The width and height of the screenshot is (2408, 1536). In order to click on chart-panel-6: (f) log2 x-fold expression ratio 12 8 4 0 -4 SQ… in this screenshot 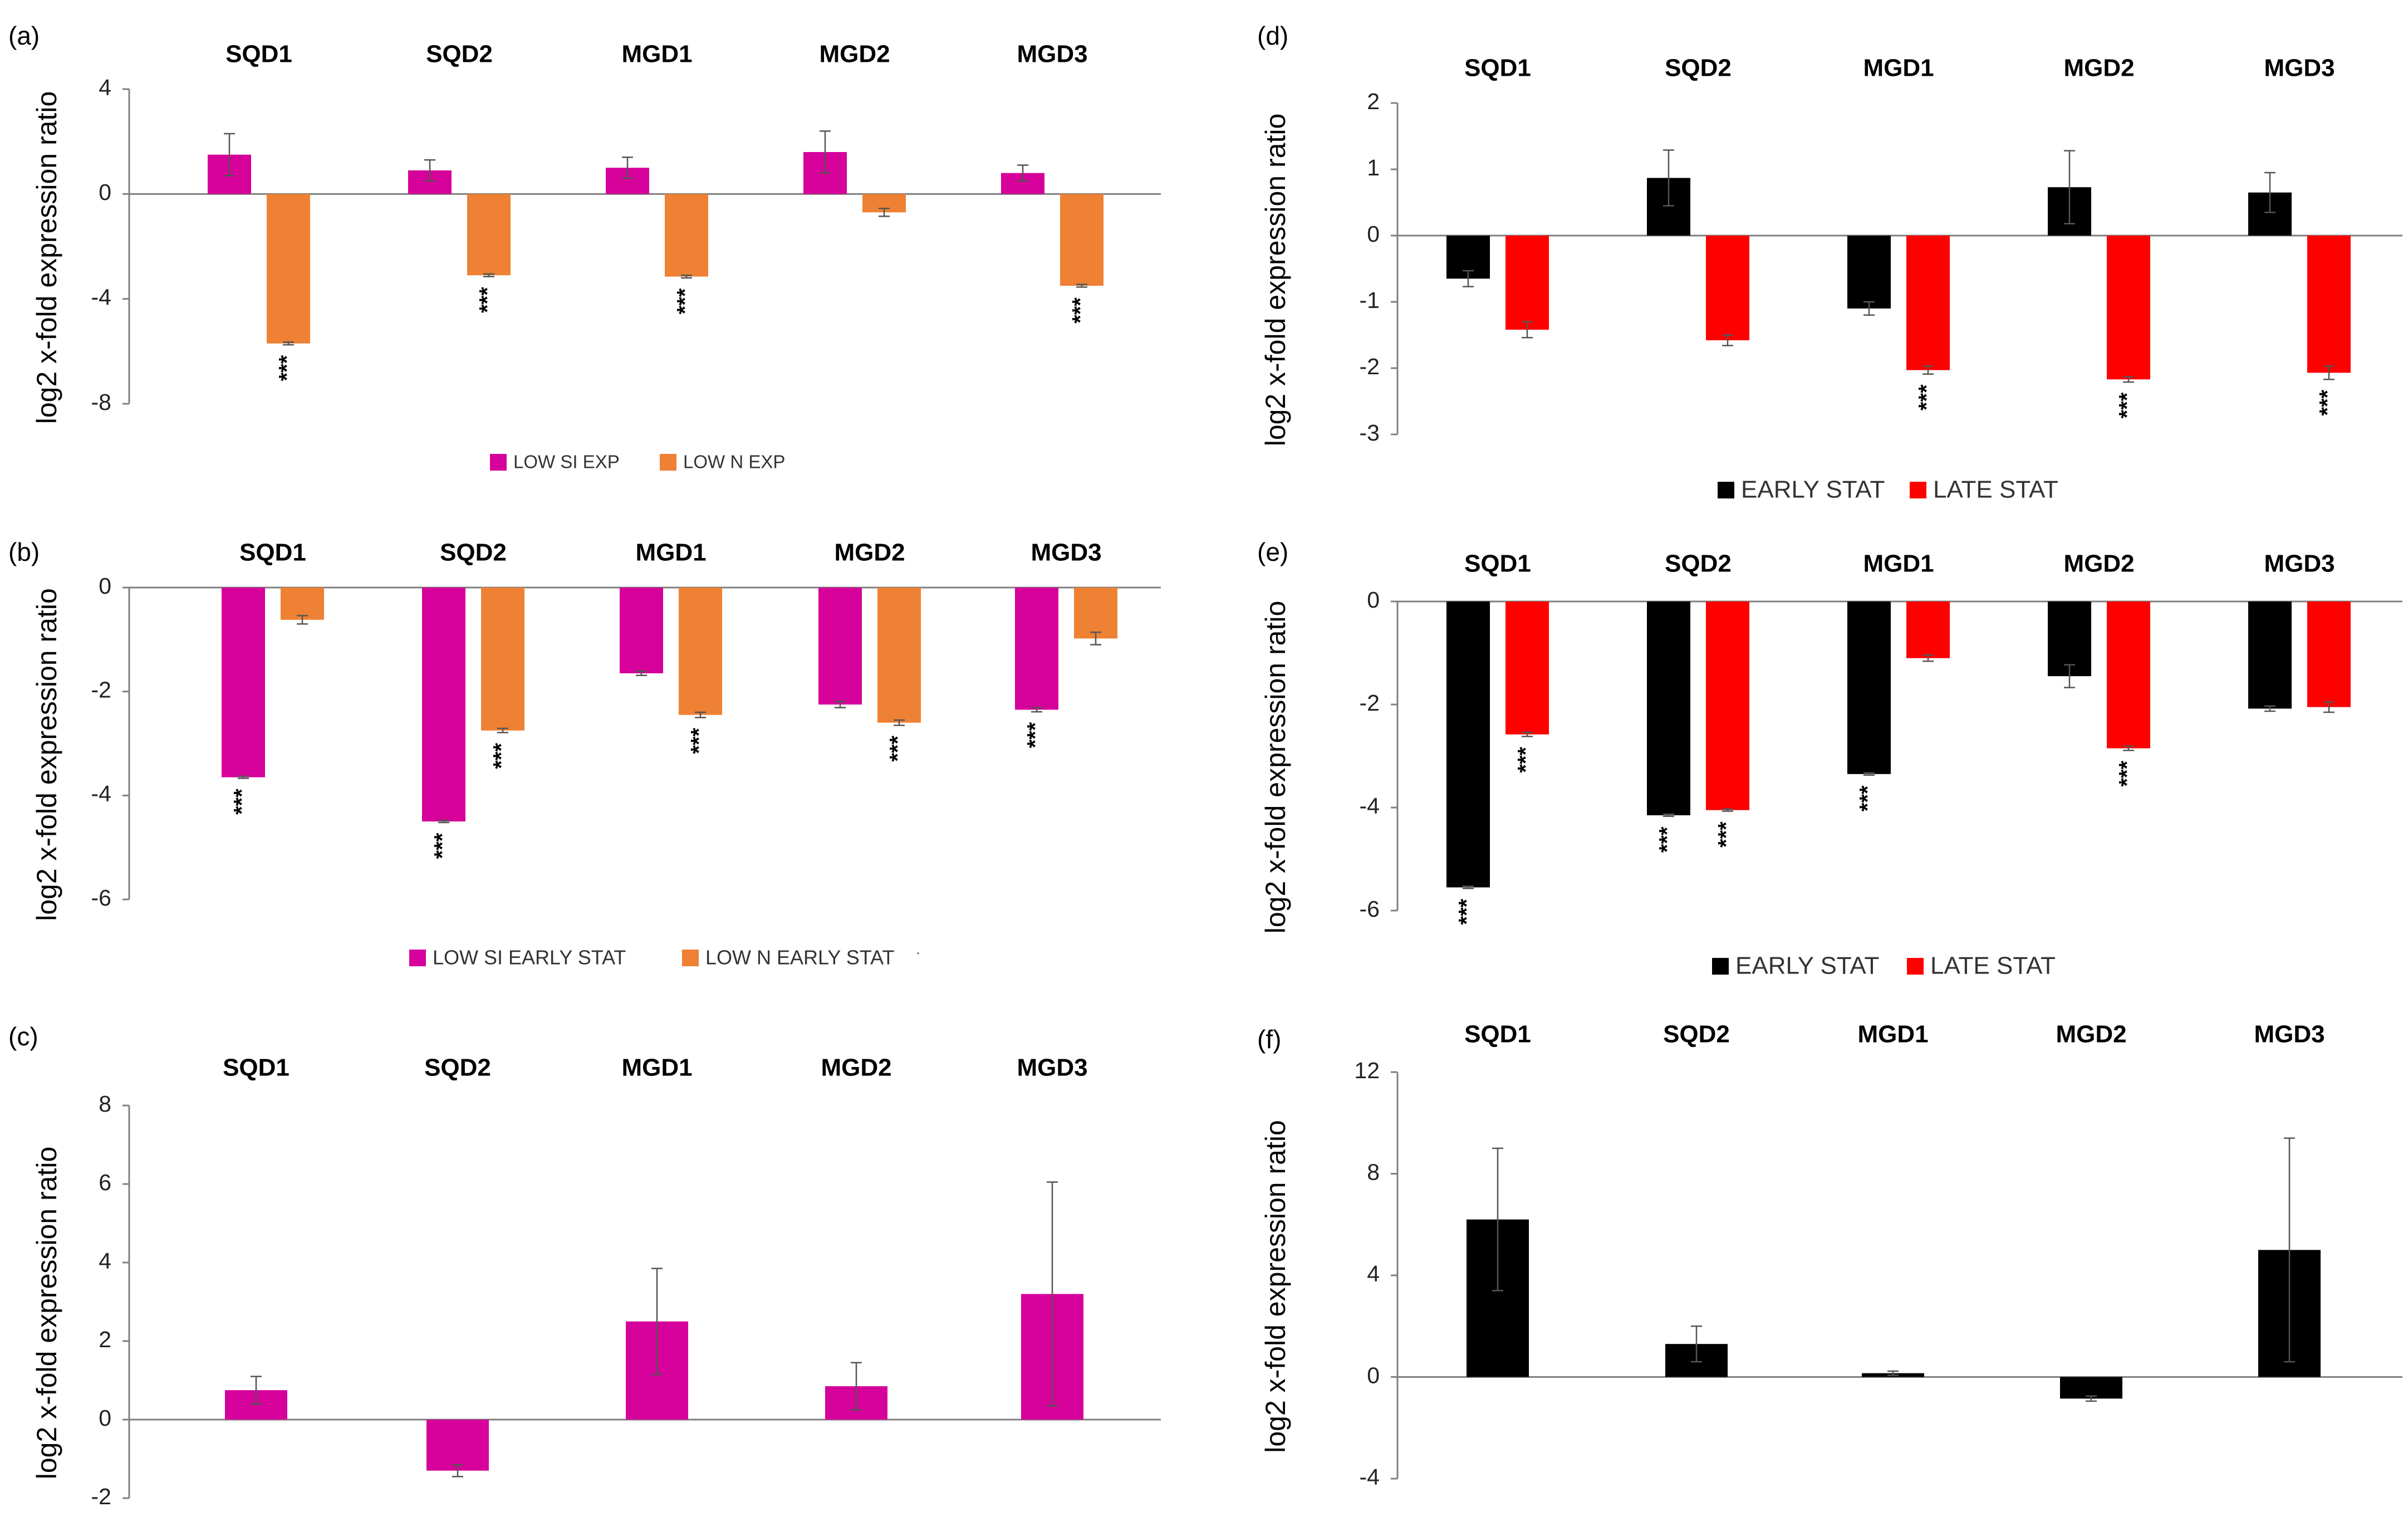, I will do `click(1829, 1255)`.